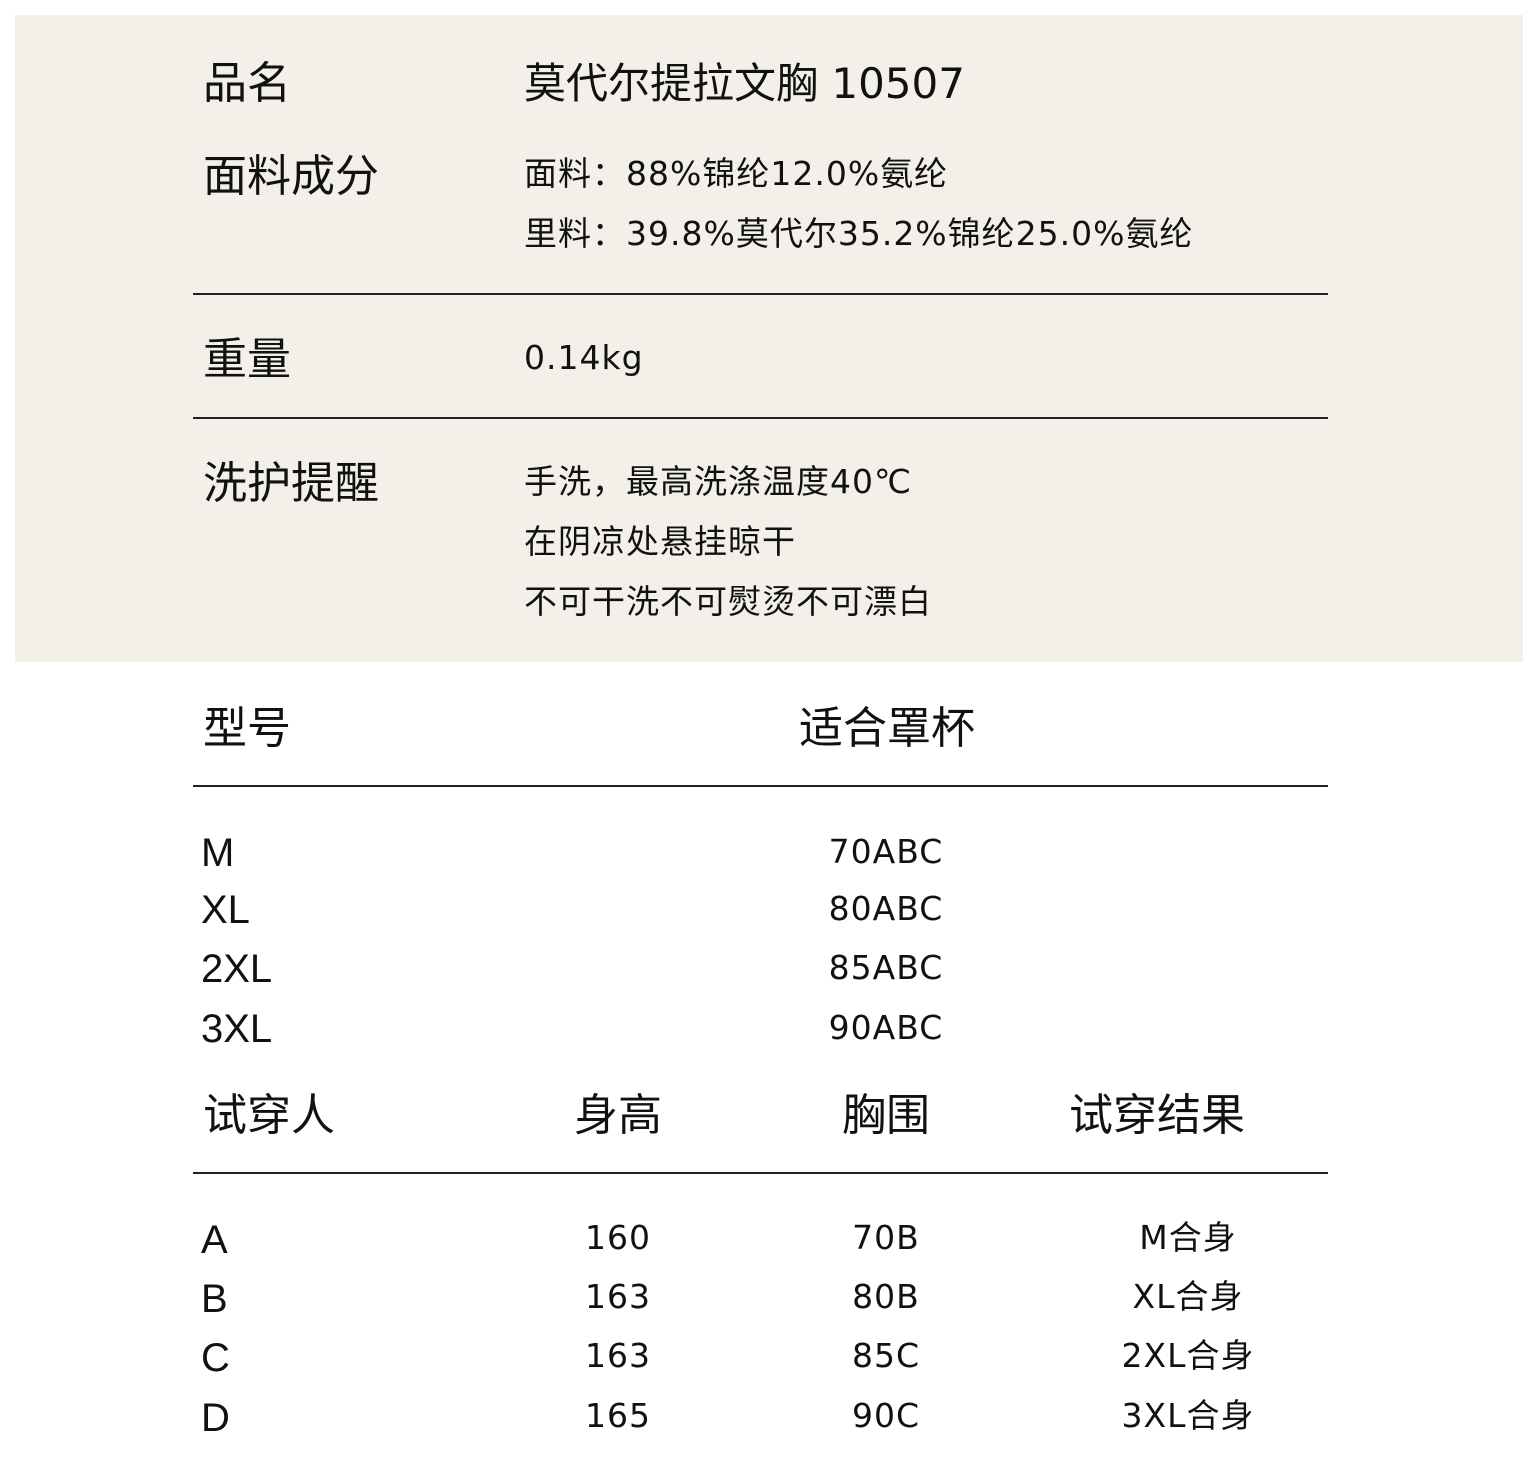 Image resolution: width=1538 pixels, height=1467 pixels. Describe the element at coordinates (1188, 1237) in the screenshot. I see `result-value: M合身` at that location.